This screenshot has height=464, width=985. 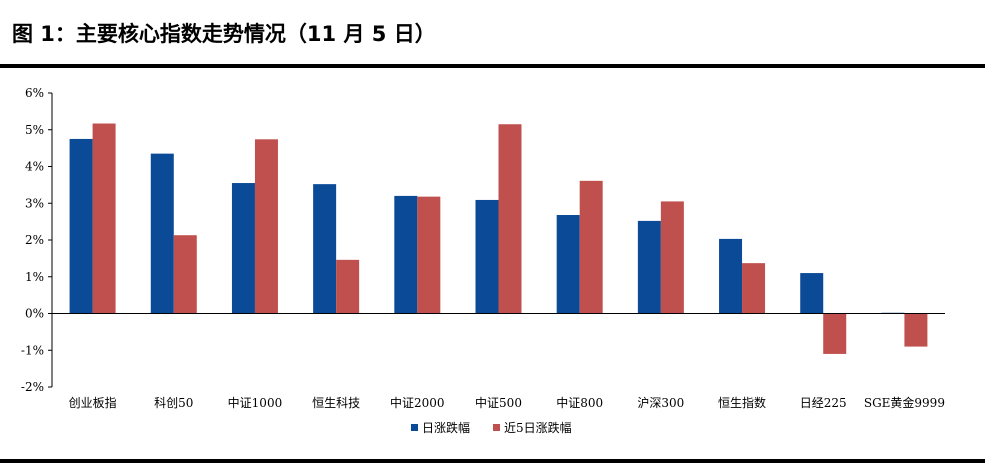 What do you see at coordinates (93, 402) in the screenshot?
I see `x-tick-label: 创业板指` at bounding box center [93, 402].